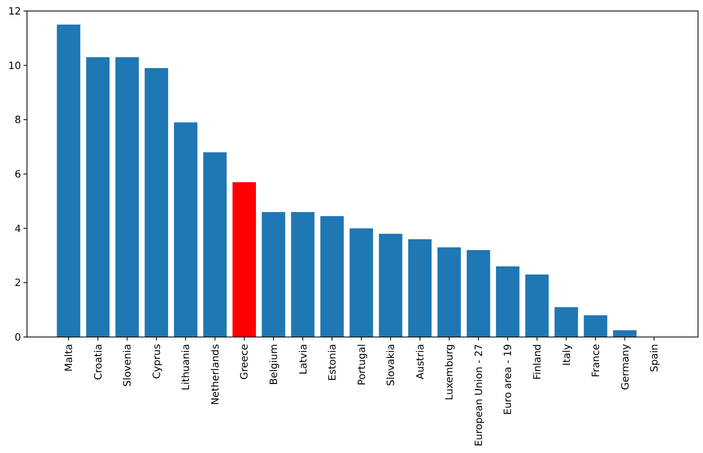 Image resolution: width=703 pixels, height=453 pixels. What do you see at coordinates (479, 395) in the screenshot?
I see `x-tick-label: European Union - 27` at bounding box center [479, 395].